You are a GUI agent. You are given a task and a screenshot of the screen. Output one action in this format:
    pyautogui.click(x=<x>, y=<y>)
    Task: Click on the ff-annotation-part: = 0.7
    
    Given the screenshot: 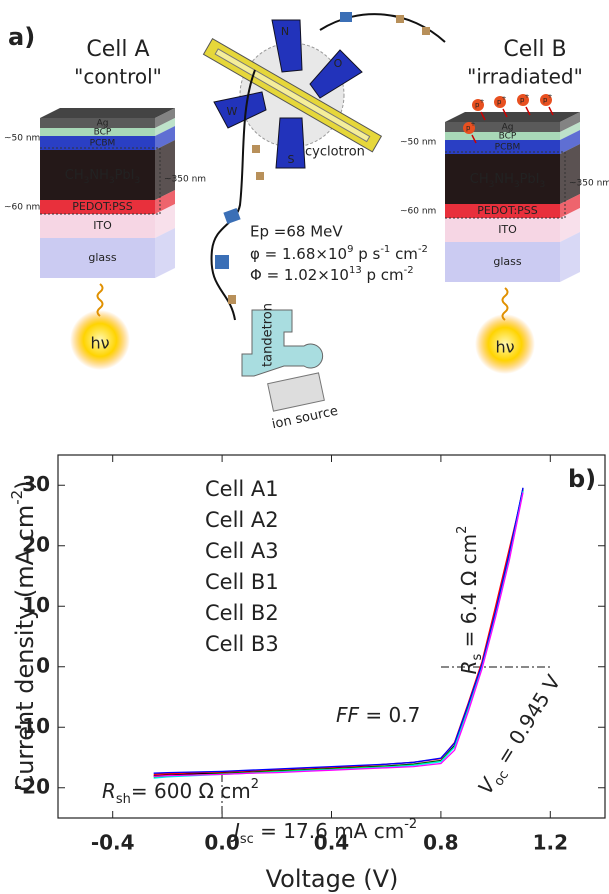 What is the action you would take?
    pyautogui.click(x=389, y=715)
    